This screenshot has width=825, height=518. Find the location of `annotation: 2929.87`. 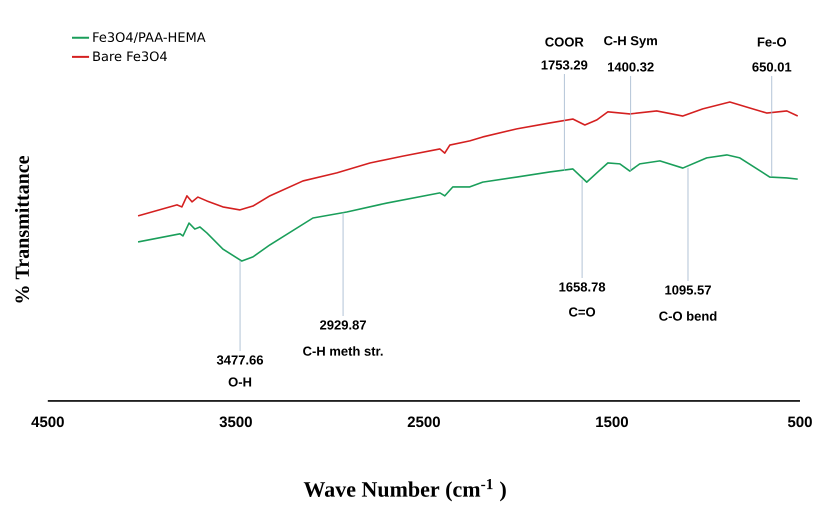

annotation: 2929.87 is located at coordinates (343, 325).